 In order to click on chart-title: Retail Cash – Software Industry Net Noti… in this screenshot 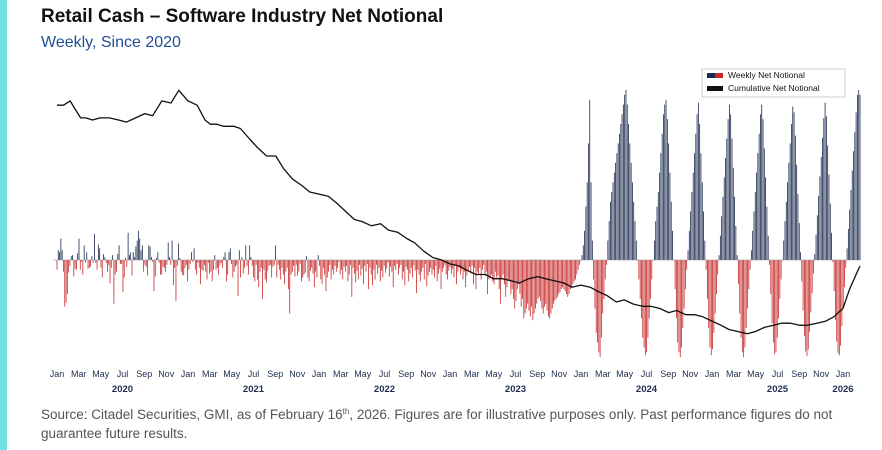, I will do `click(242, 16)`.